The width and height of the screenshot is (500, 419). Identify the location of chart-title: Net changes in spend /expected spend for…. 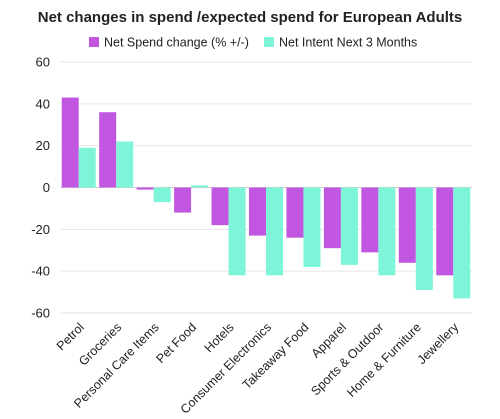
(250, 17).